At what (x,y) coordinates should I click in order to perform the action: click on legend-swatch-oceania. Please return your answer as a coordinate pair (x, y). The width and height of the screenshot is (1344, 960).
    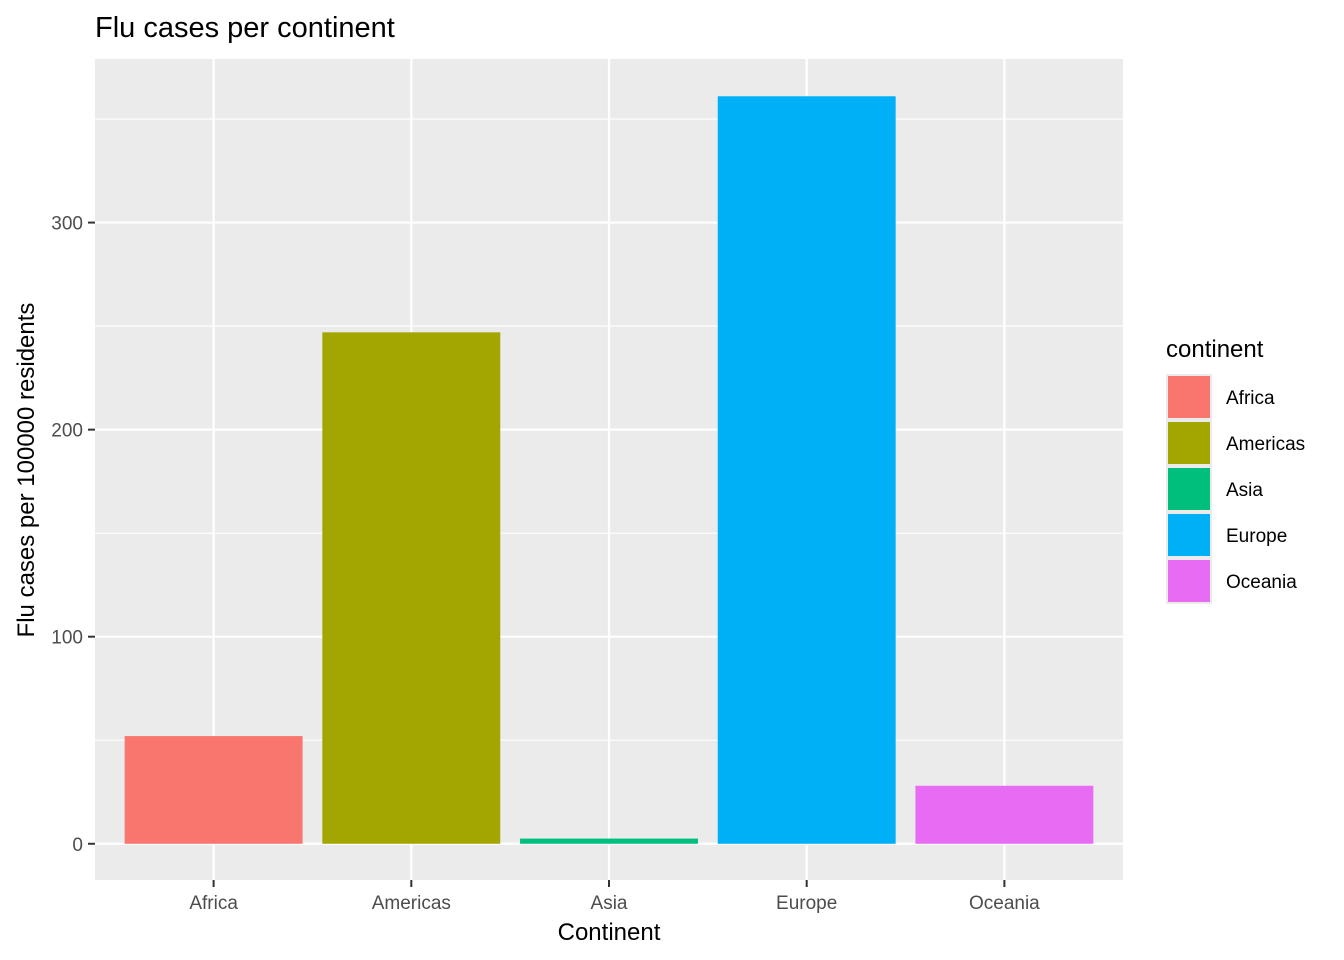
    Looking at the image, I should click on (1189, 581).